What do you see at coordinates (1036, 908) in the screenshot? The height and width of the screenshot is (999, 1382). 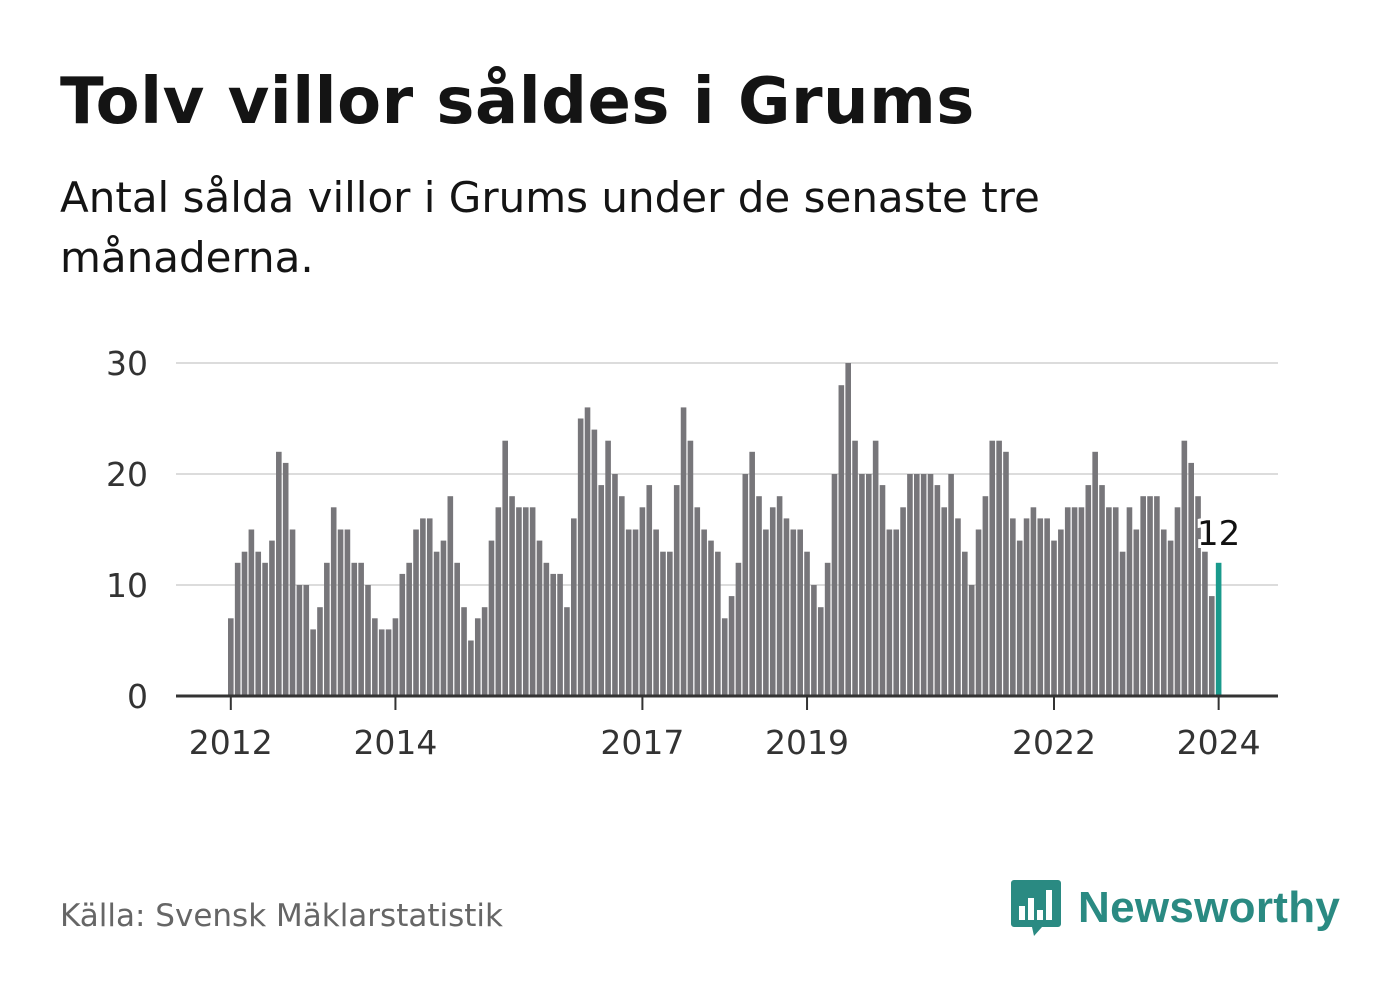 I see `bar-chart-speech-bubble-icon` at bounding box center [1036, 908].